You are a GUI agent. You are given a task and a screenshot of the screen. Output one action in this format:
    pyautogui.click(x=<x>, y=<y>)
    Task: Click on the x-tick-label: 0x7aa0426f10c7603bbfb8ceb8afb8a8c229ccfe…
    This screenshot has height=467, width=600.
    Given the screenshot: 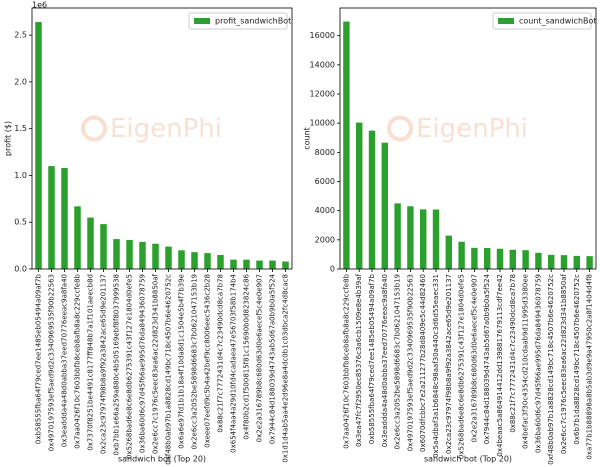 What is the action you would take?
    pyautogui.click(x=78, y=360)
    